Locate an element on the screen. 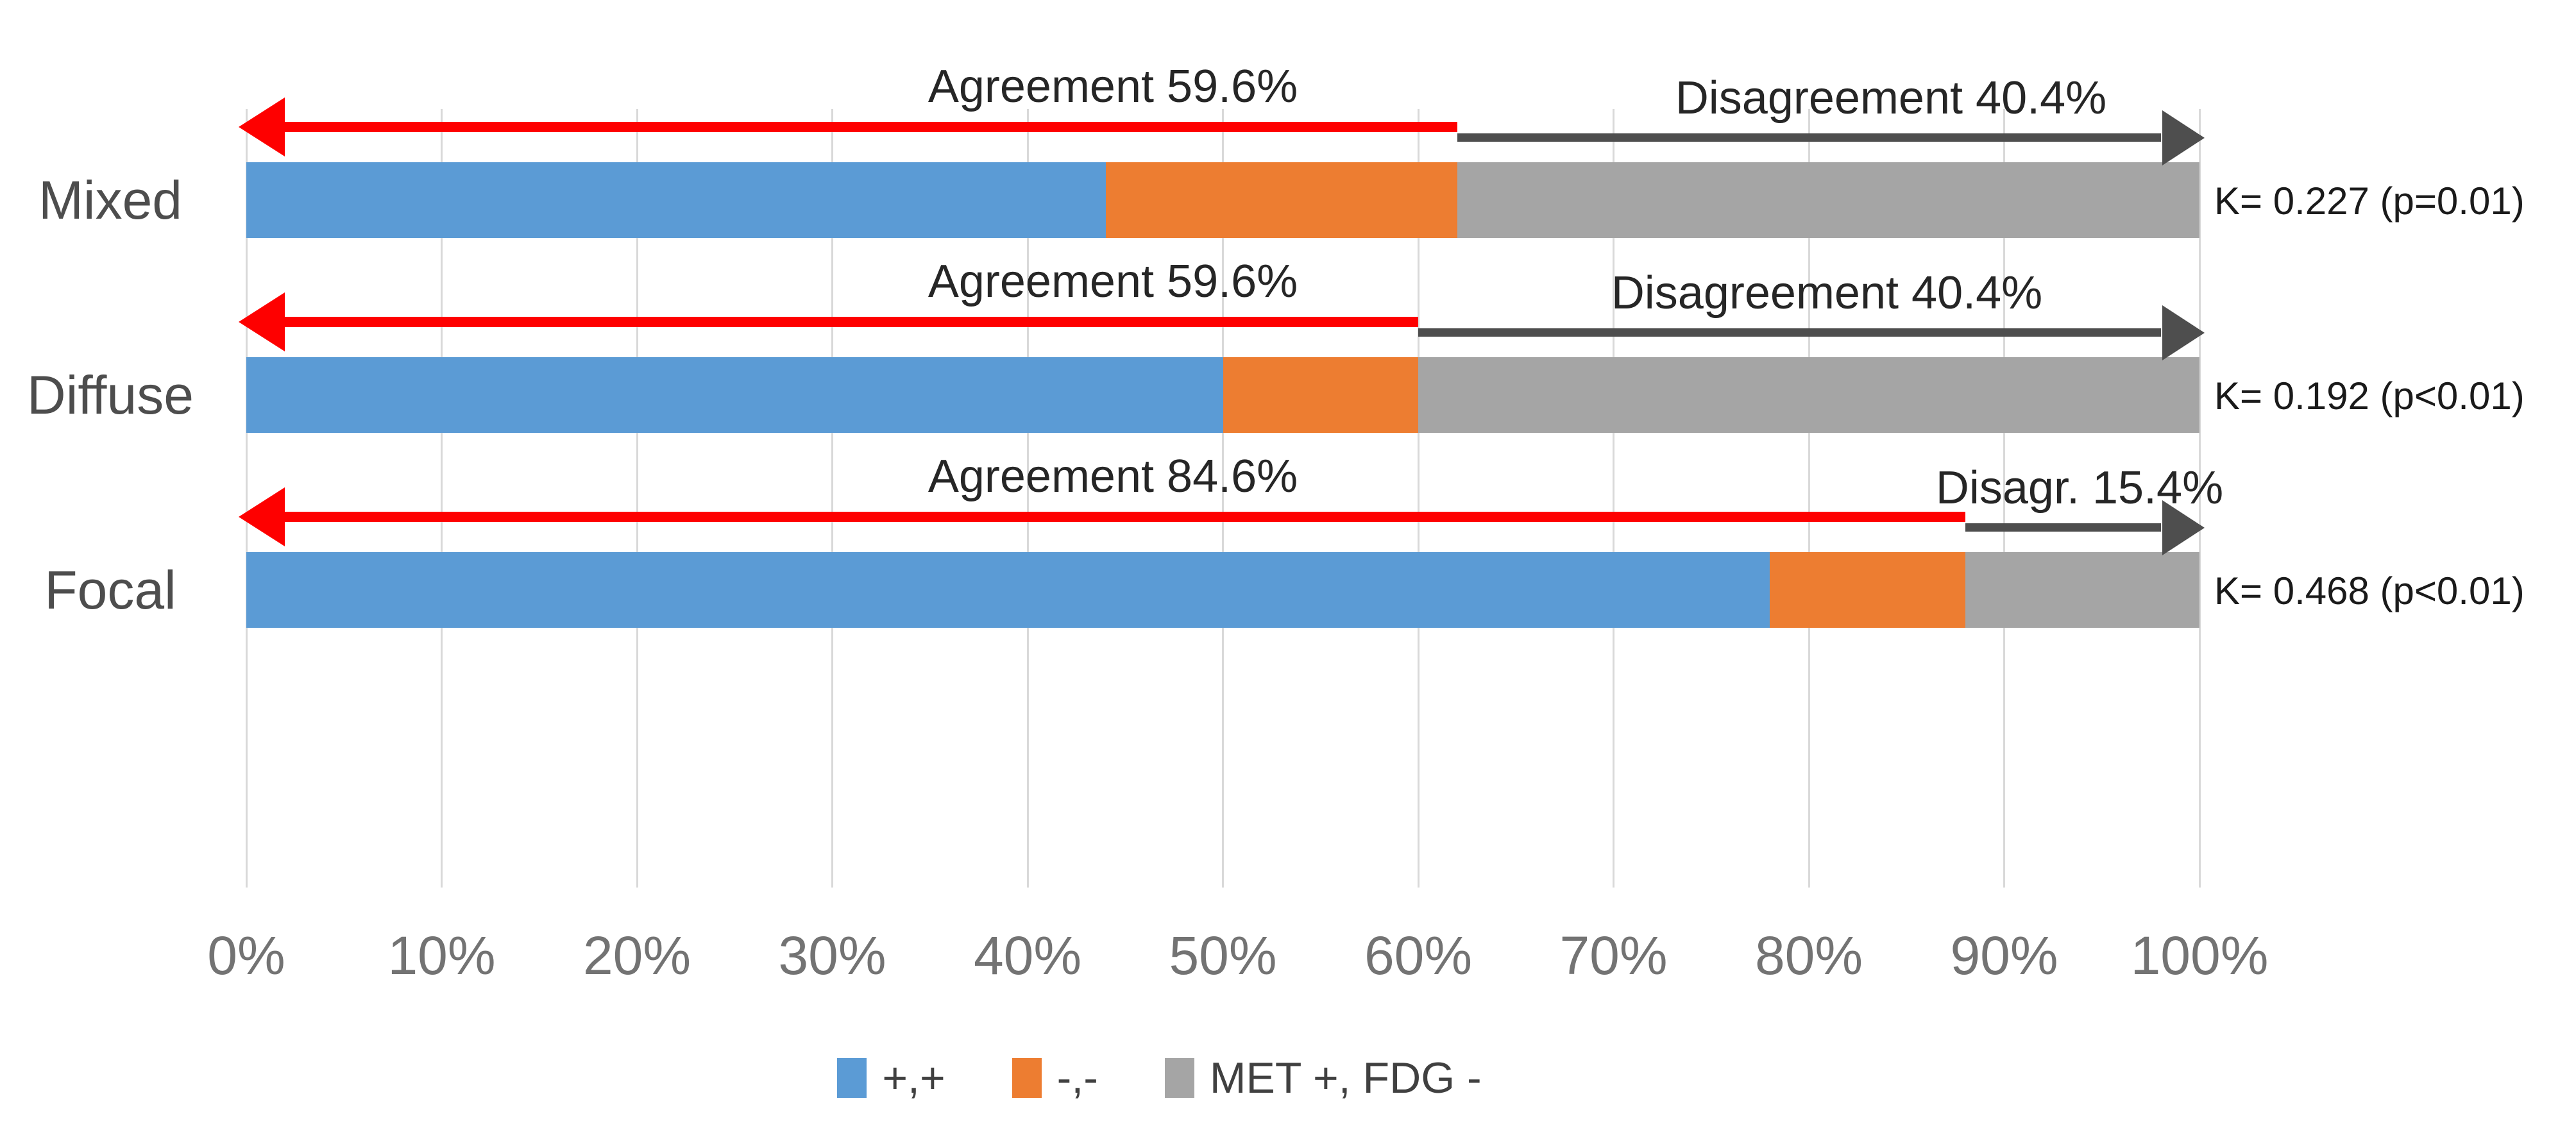 This screenshot has width=2576, height=1128. kappa-label-mixed: K= 0.227 (p=0.01) is located at coordinates (2369, 201).